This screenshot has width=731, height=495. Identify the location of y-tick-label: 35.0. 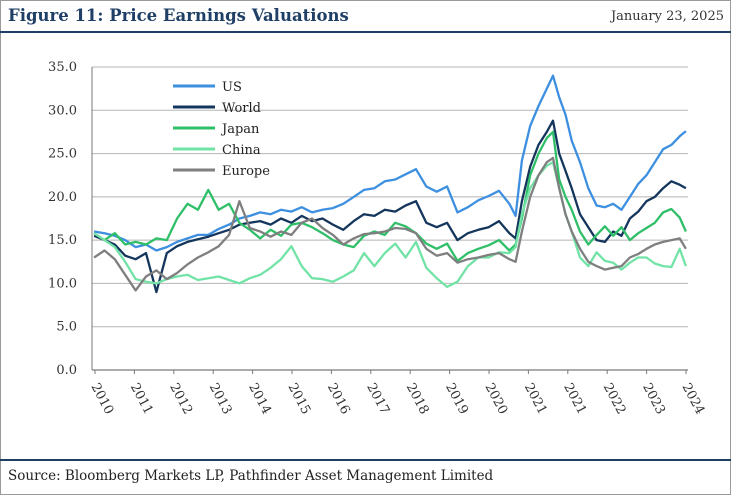
(62, 67).